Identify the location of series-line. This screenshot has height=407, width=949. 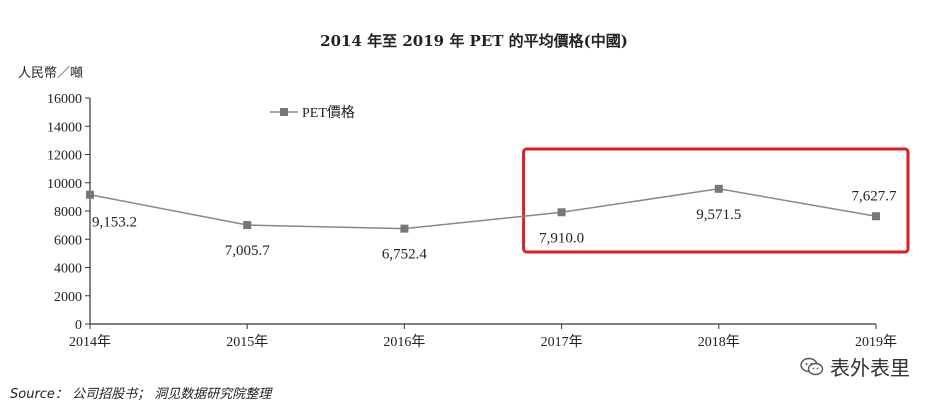
(483, 209).